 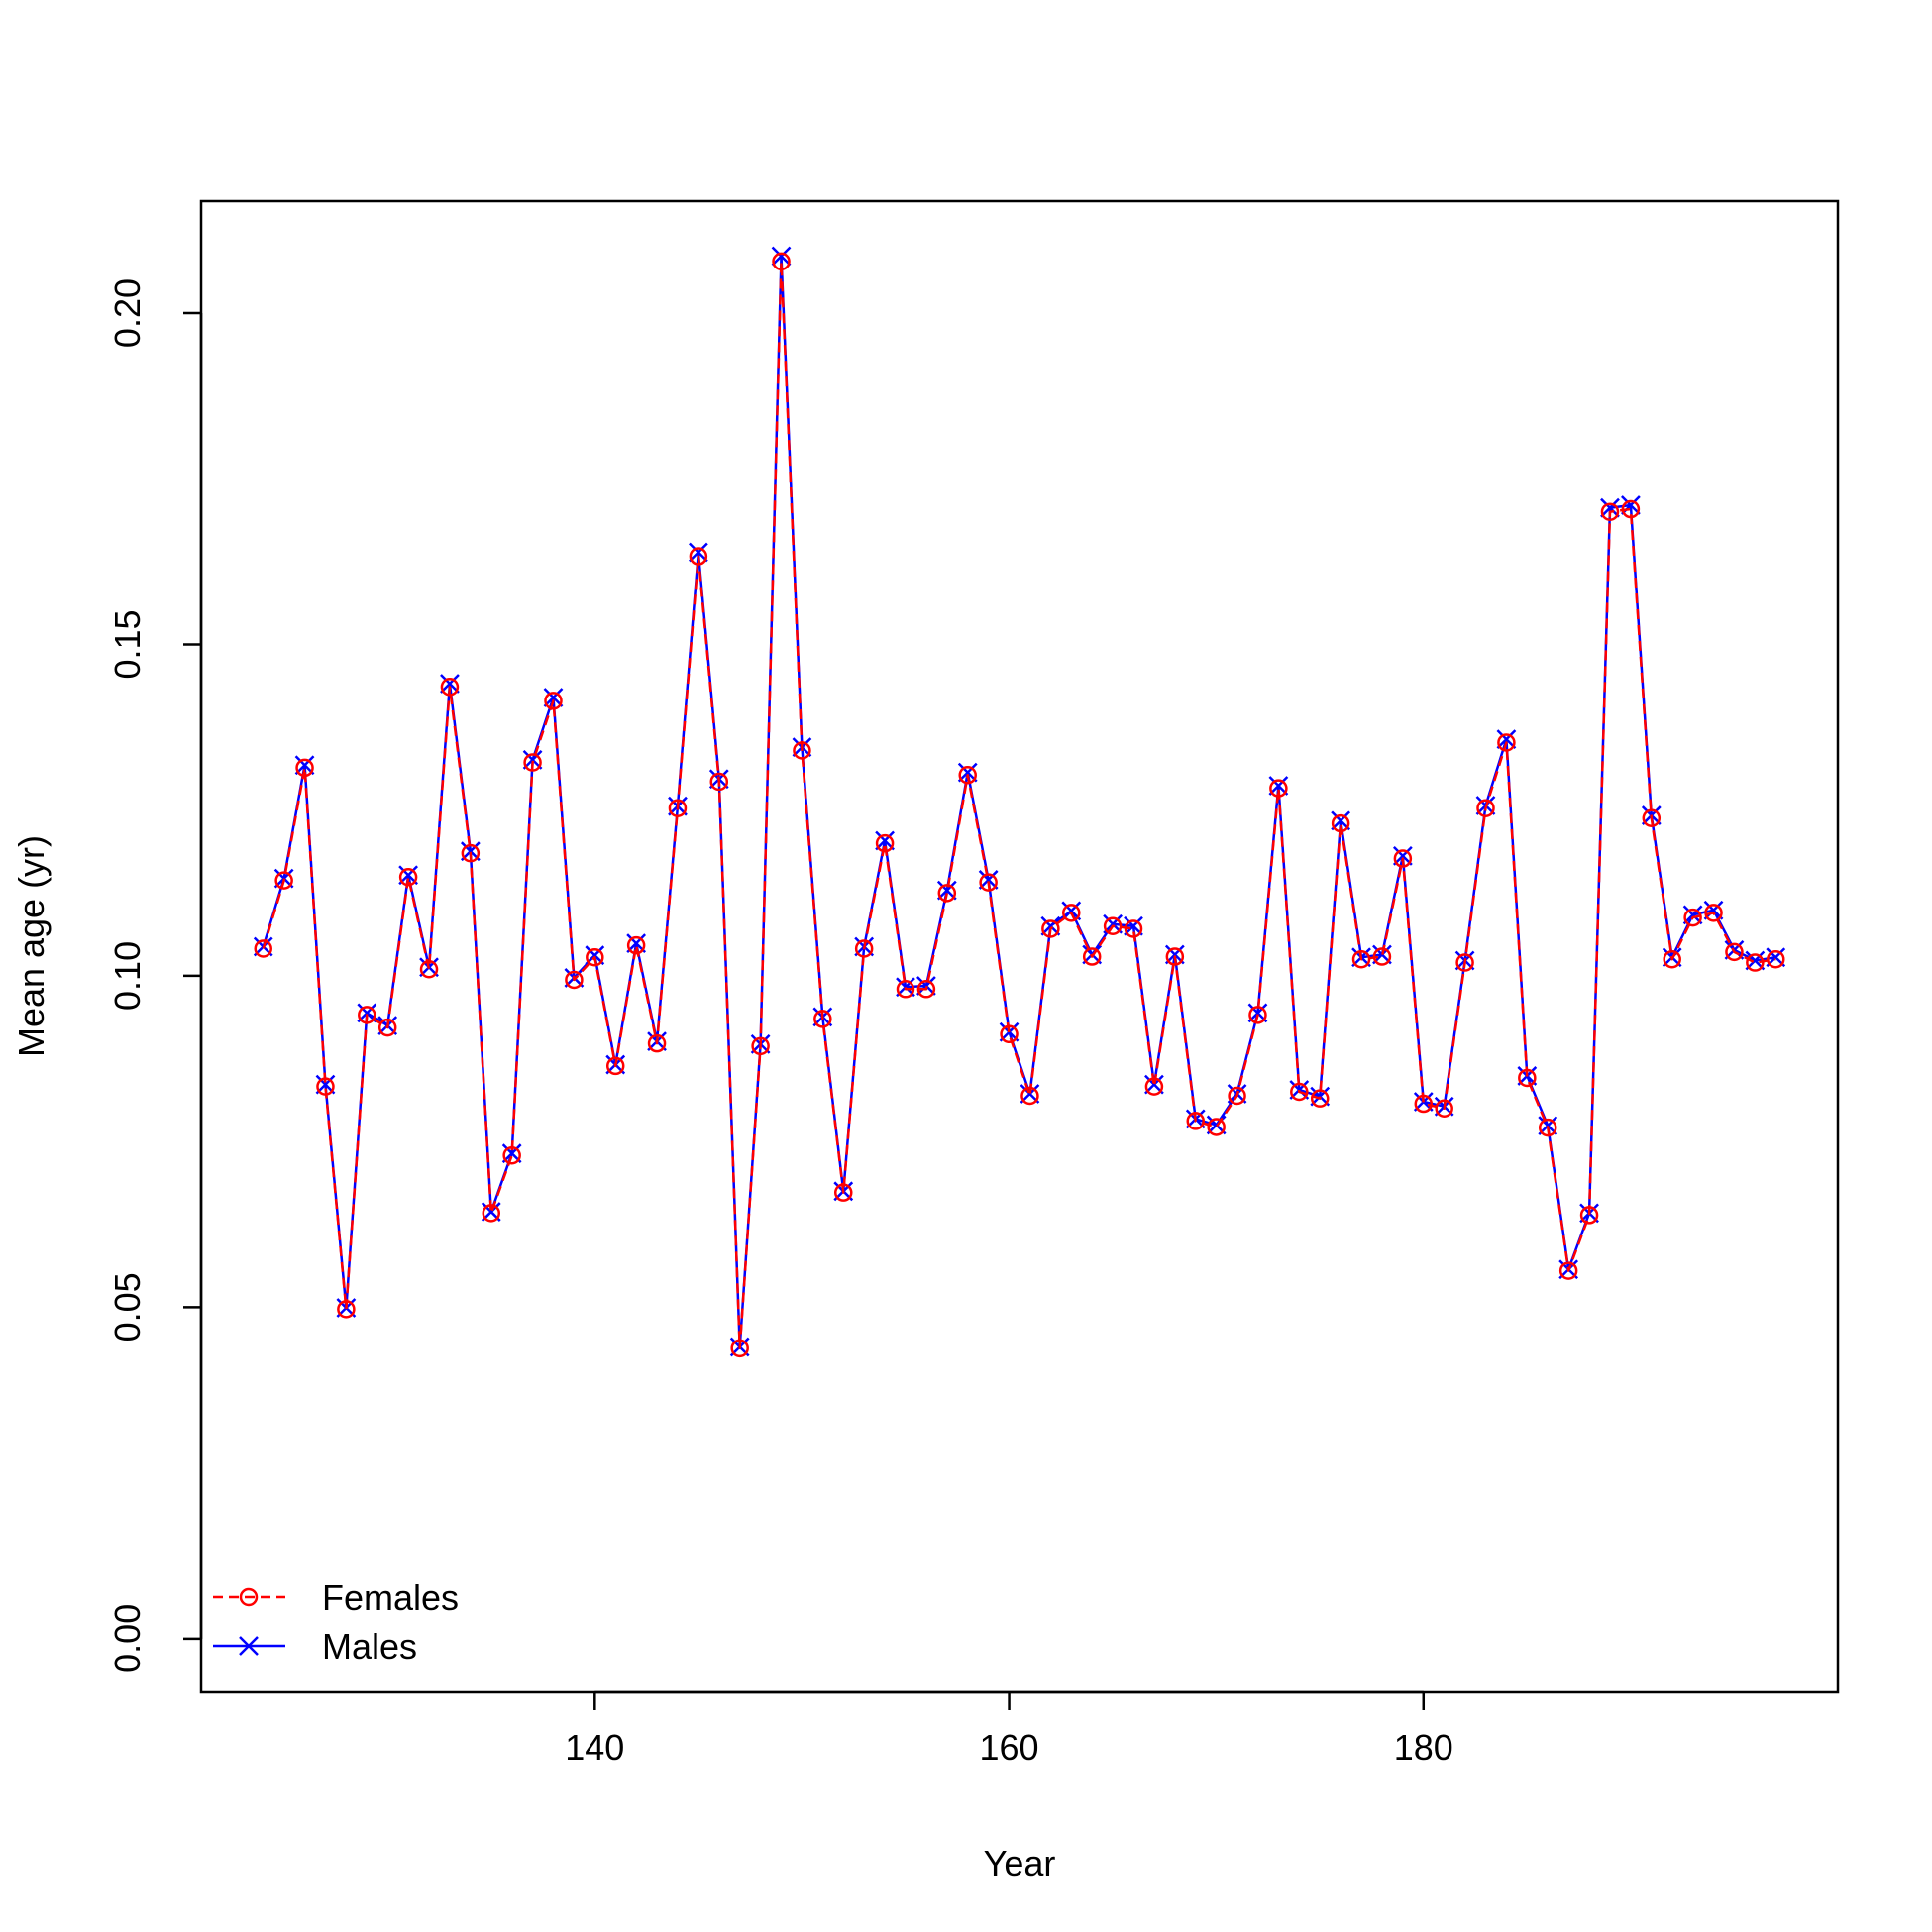 What do you see at coordinates (1020, 1863) in the screenshot?
I see `x-axis-title: Year` at bounding box center [1020, 1863].